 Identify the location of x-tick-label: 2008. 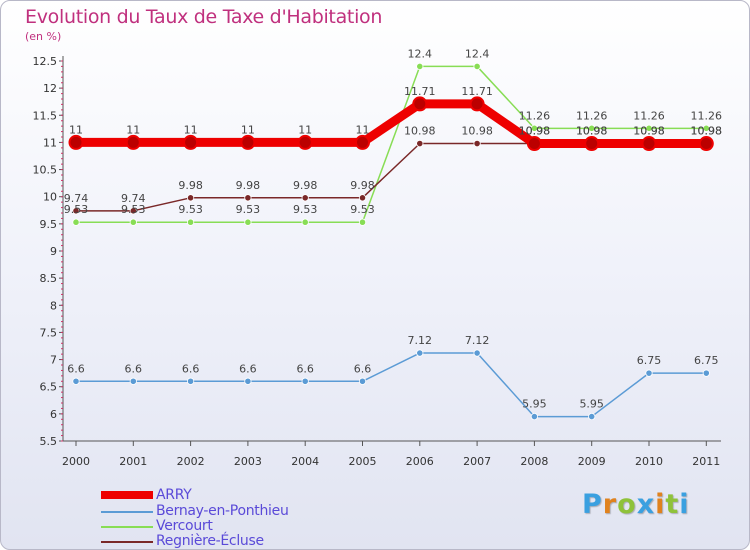
(534, 461).